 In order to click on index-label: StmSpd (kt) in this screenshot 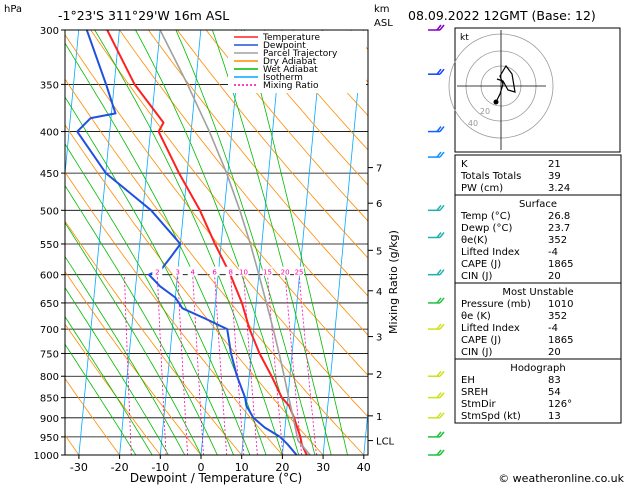, I will do `click(491, 416)`.